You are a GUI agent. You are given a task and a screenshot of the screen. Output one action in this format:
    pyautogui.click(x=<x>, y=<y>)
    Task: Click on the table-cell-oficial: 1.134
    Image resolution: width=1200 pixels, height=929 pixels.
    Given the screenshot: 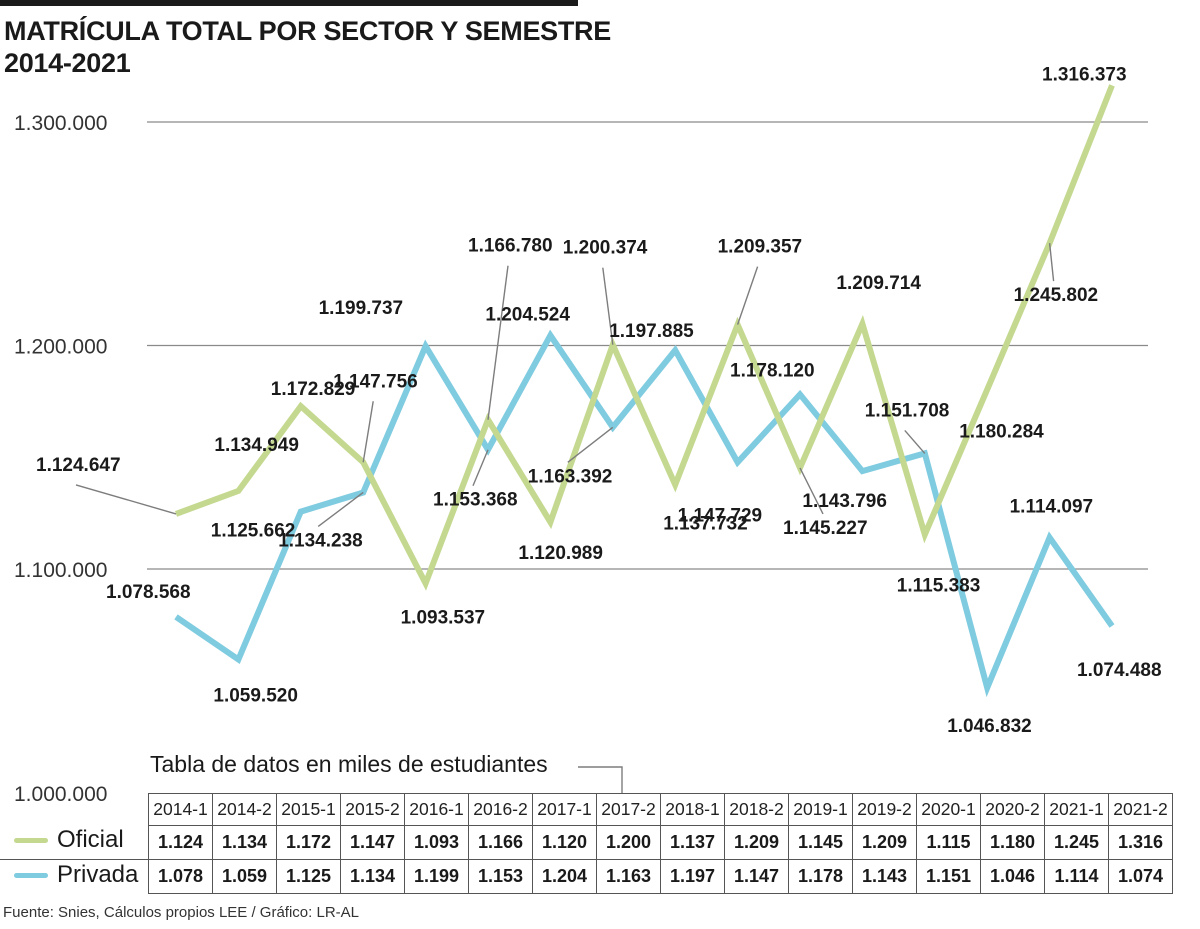 What is the action you would take?
    pyautogui.click(x=244, y=842)
    